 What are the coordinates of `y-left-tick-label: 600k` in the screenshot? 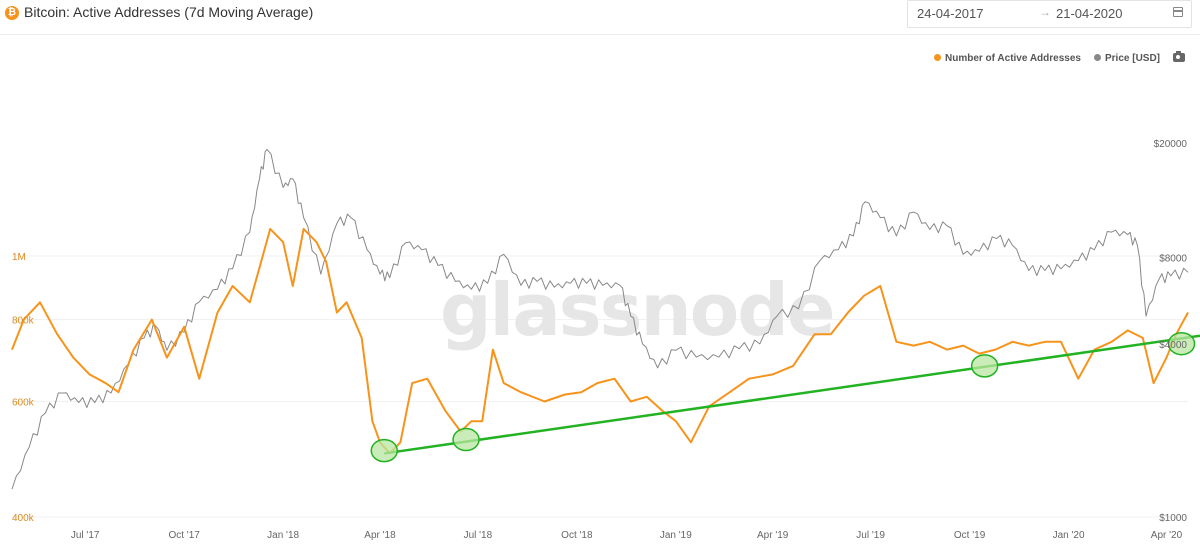 It's located at (23, 403).